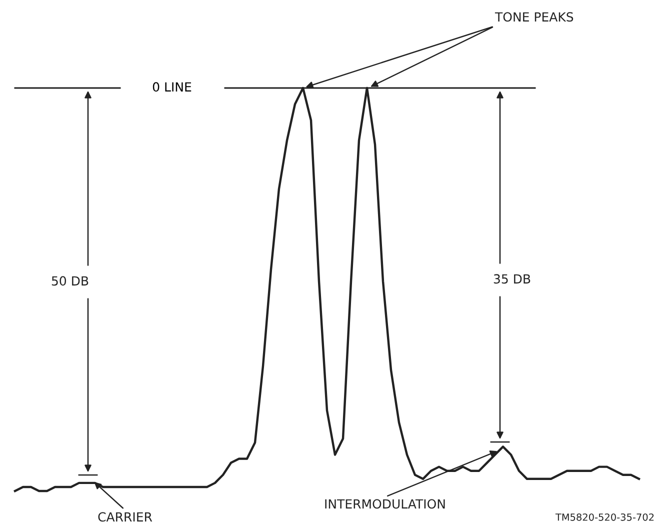 The image size is (670, 527). I want to click on annotation: 35 DB, so click(512, 279).